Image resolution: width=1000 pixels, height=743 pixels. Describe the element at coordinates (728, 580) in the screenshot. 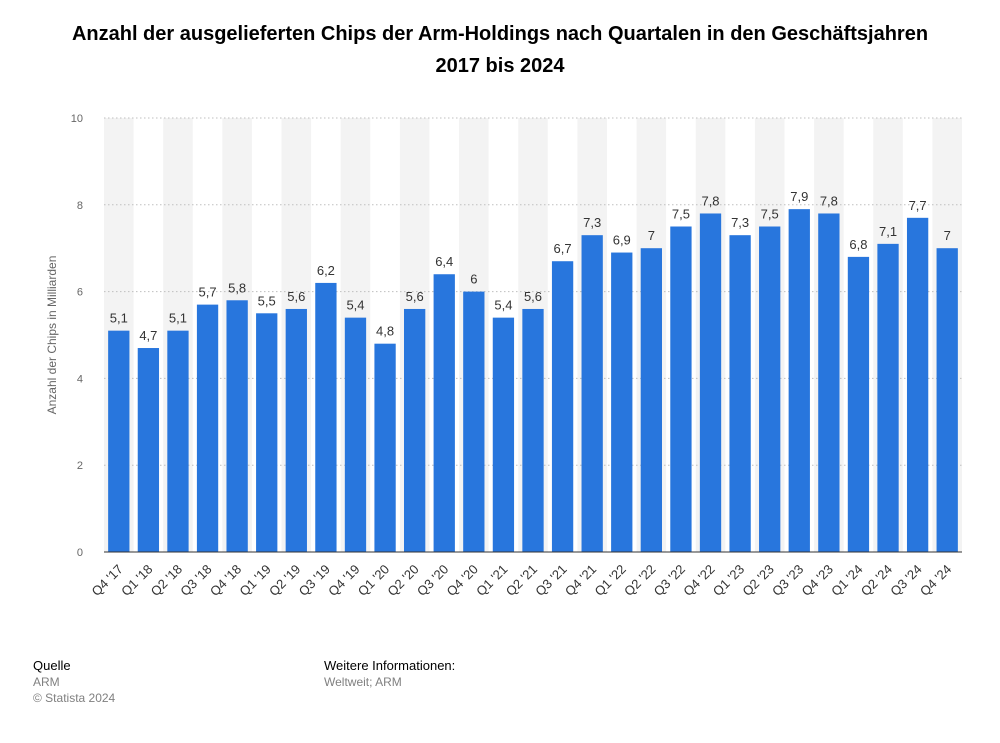

I see `x-tick-label: Q1 '23` at that location.